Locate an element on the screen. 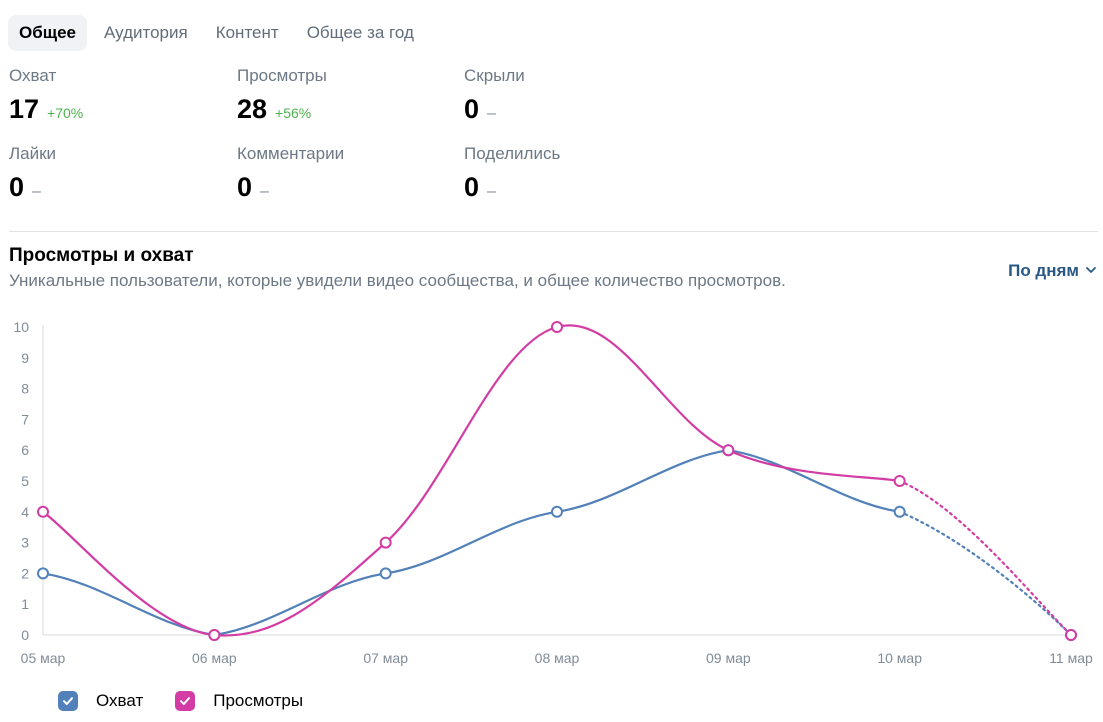  y-tick-label: 1 is located at coordinates (25, 604).